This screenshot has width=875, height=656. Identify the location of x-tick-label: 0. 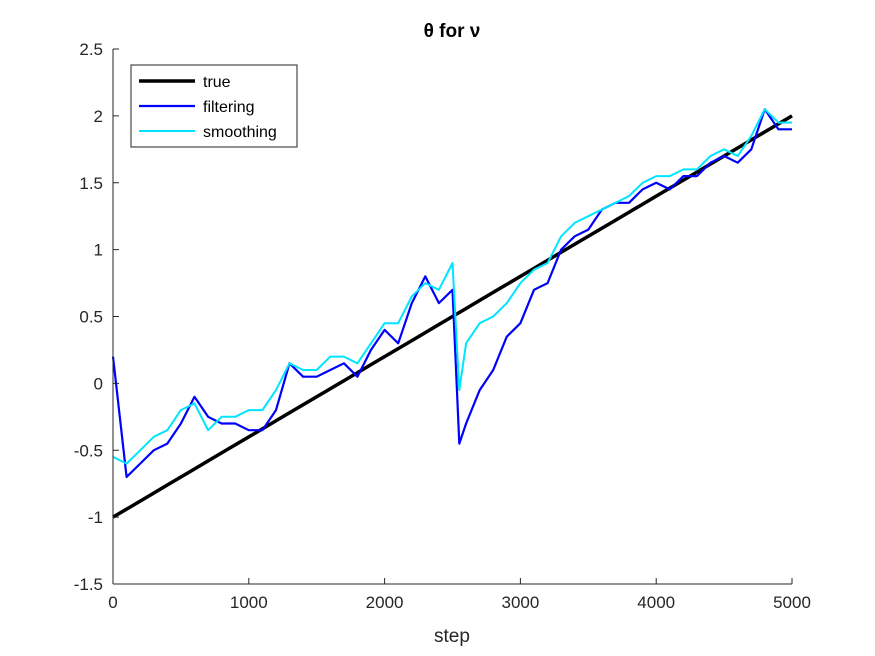
(112, 602).